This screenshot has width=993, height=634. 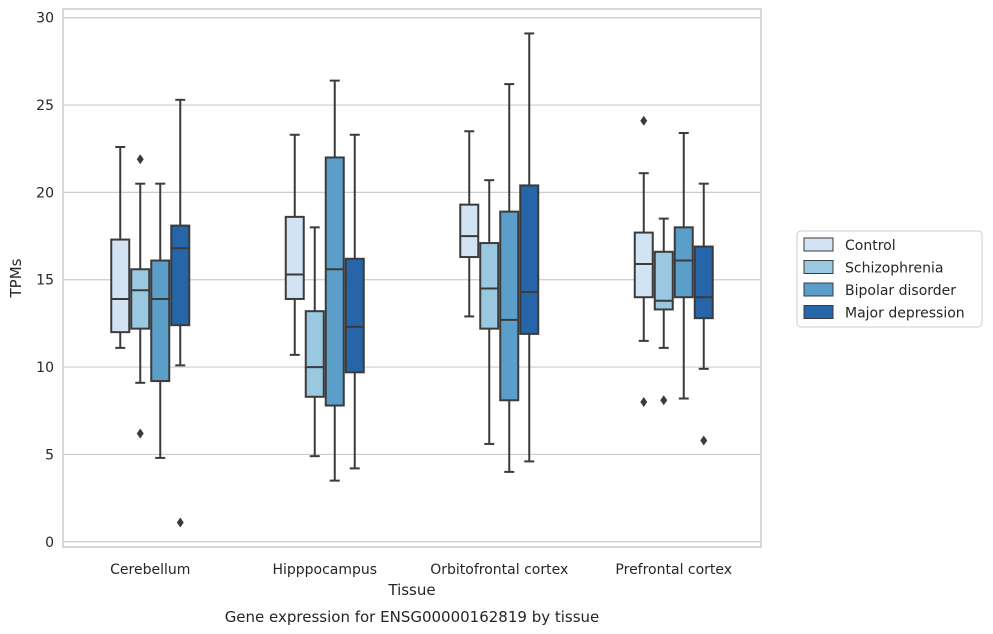 I want to click on x-tick-label: Orbitofrontal cortex, so click(x=499, y=570).